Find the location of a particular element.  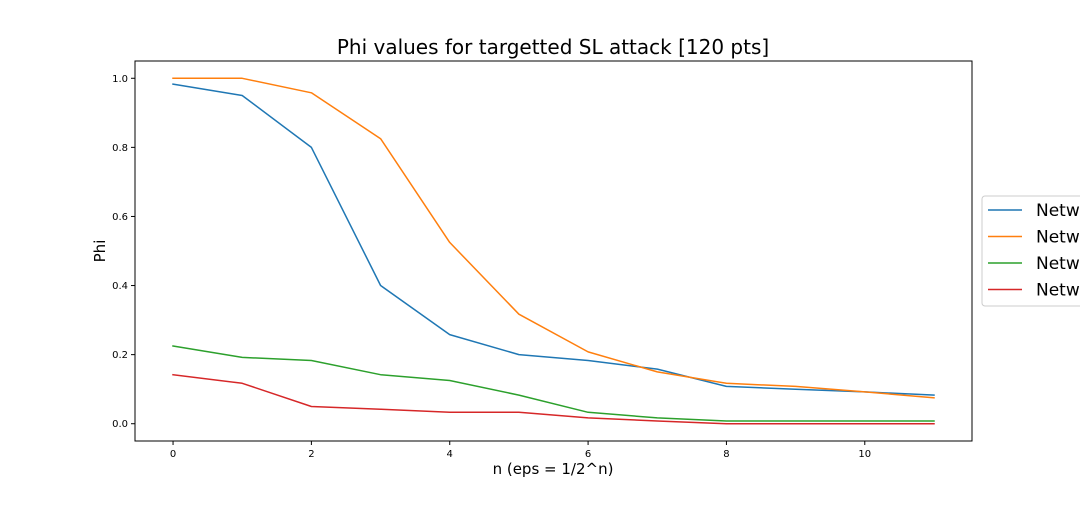

legend: Netw Netw Netw Netw is located at coordinates (1030, 251).